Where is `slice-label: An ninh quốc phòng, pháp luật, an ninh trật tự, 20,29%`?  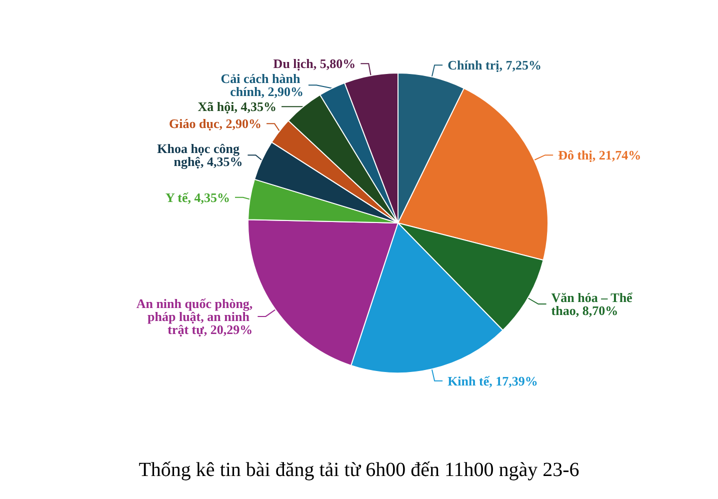 slice-label: An ninh quốc phòng, pháp luật, an ninh trật tự, 20,29% is located at coordinates (194, 316).